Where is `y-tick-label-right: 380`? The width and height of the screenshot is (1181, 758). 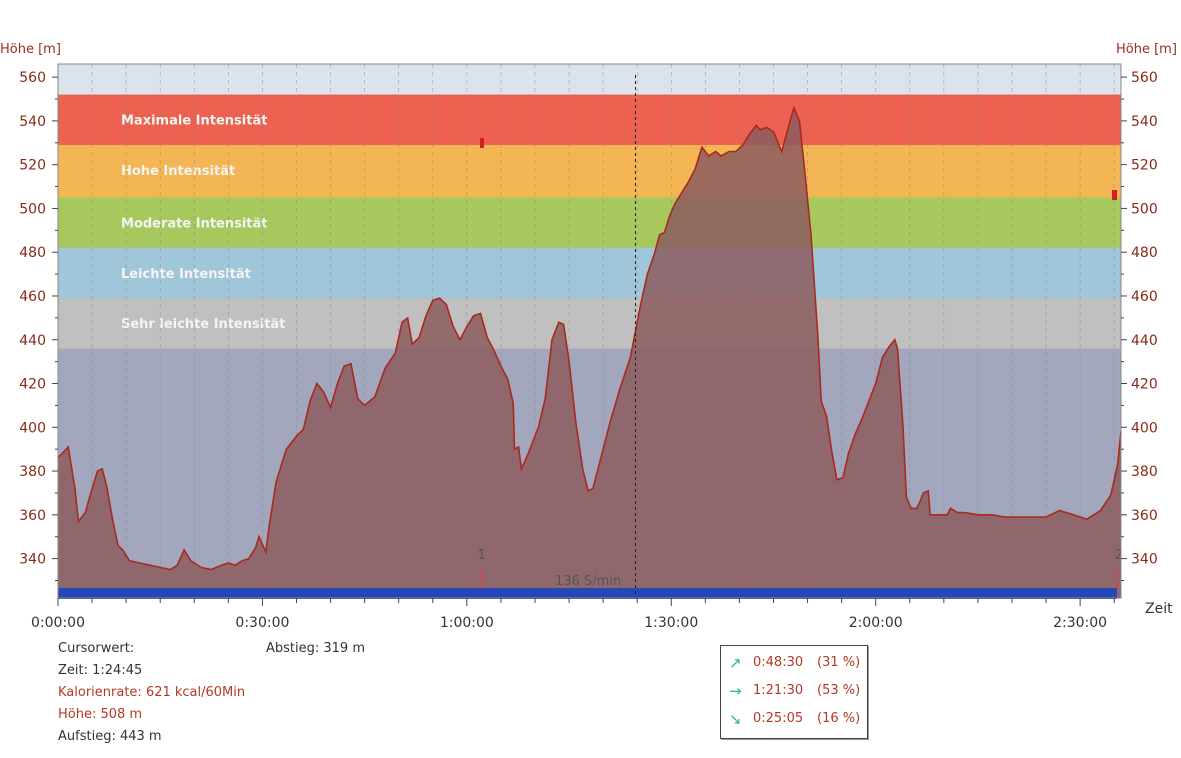
y-tick-label-right: 380 is located at coordinates (1144, 472).